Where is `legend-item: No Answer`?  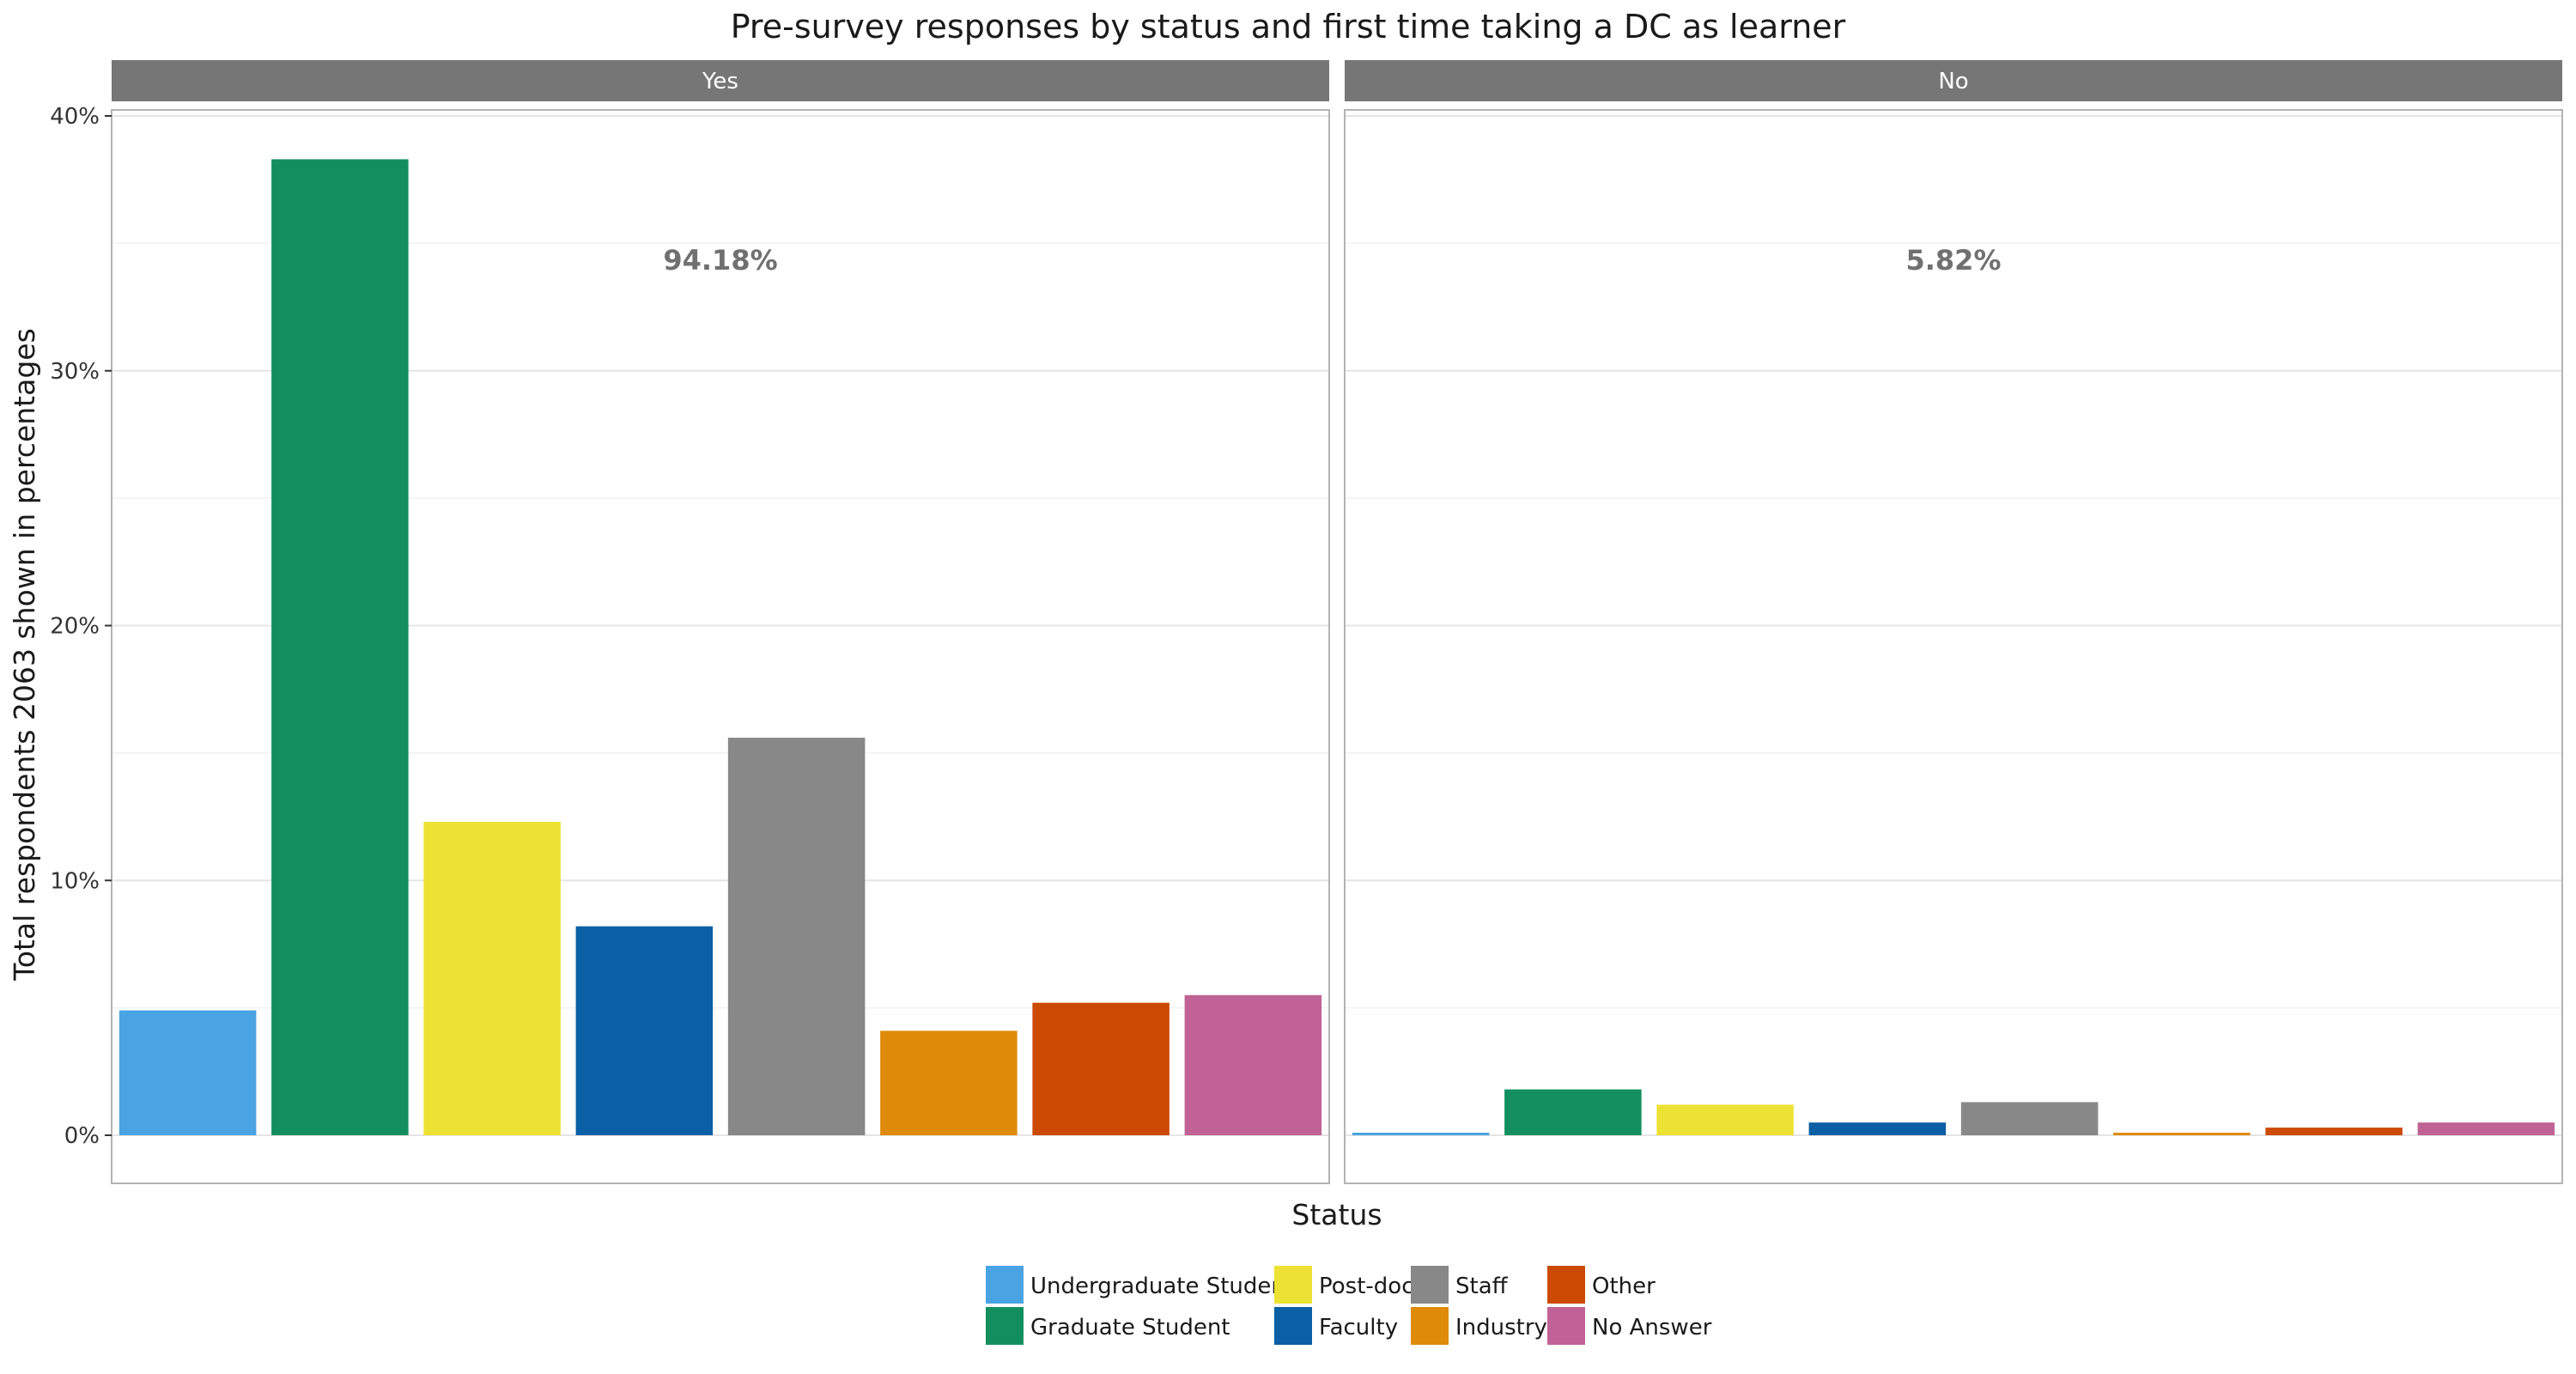
legend-item: No Answer is located at coordinates (1630, 1326).